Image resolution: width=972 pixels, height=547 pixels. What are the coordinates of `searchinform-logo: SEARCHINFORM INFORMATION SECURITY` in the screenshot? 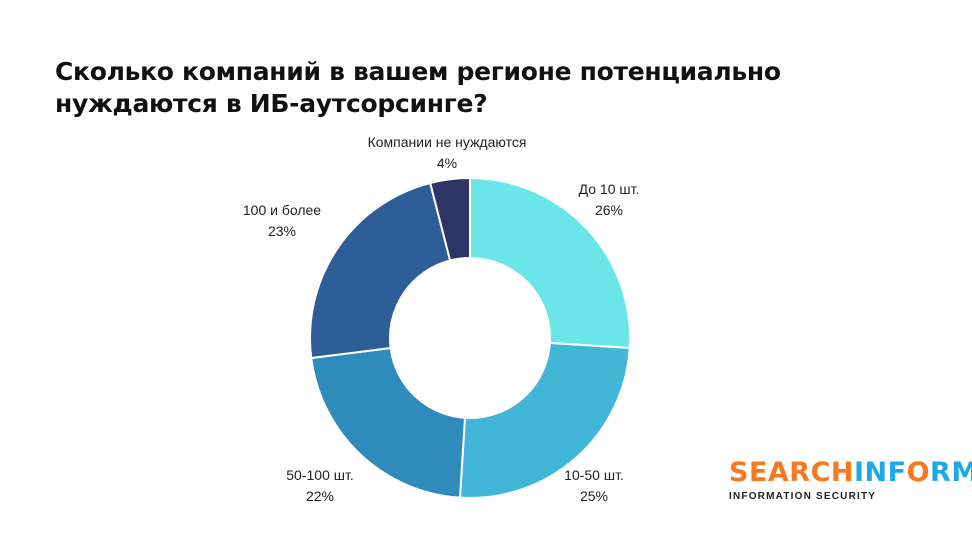 It's located at (850, 480).